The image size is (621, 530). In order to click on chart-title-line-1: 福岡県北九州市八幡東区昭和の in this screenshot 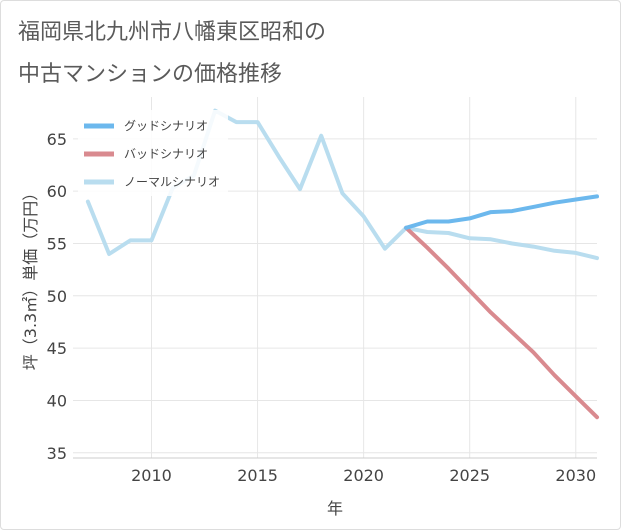, I will do `click(172, 32)`.